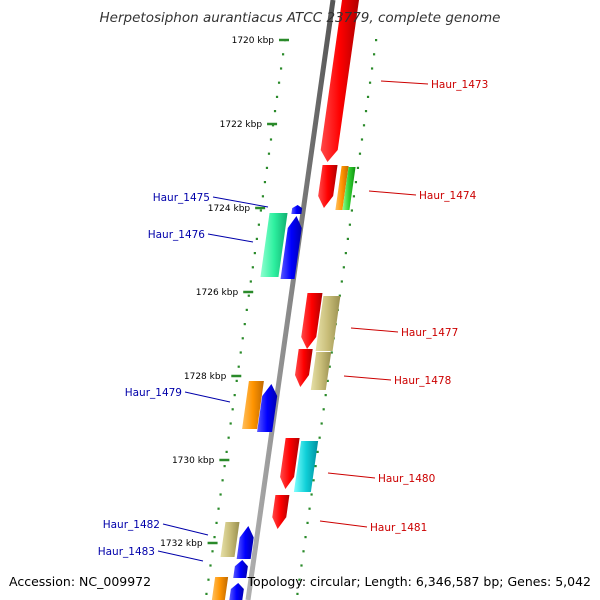  I want to click on topology-value: circular, so click(333, 581).